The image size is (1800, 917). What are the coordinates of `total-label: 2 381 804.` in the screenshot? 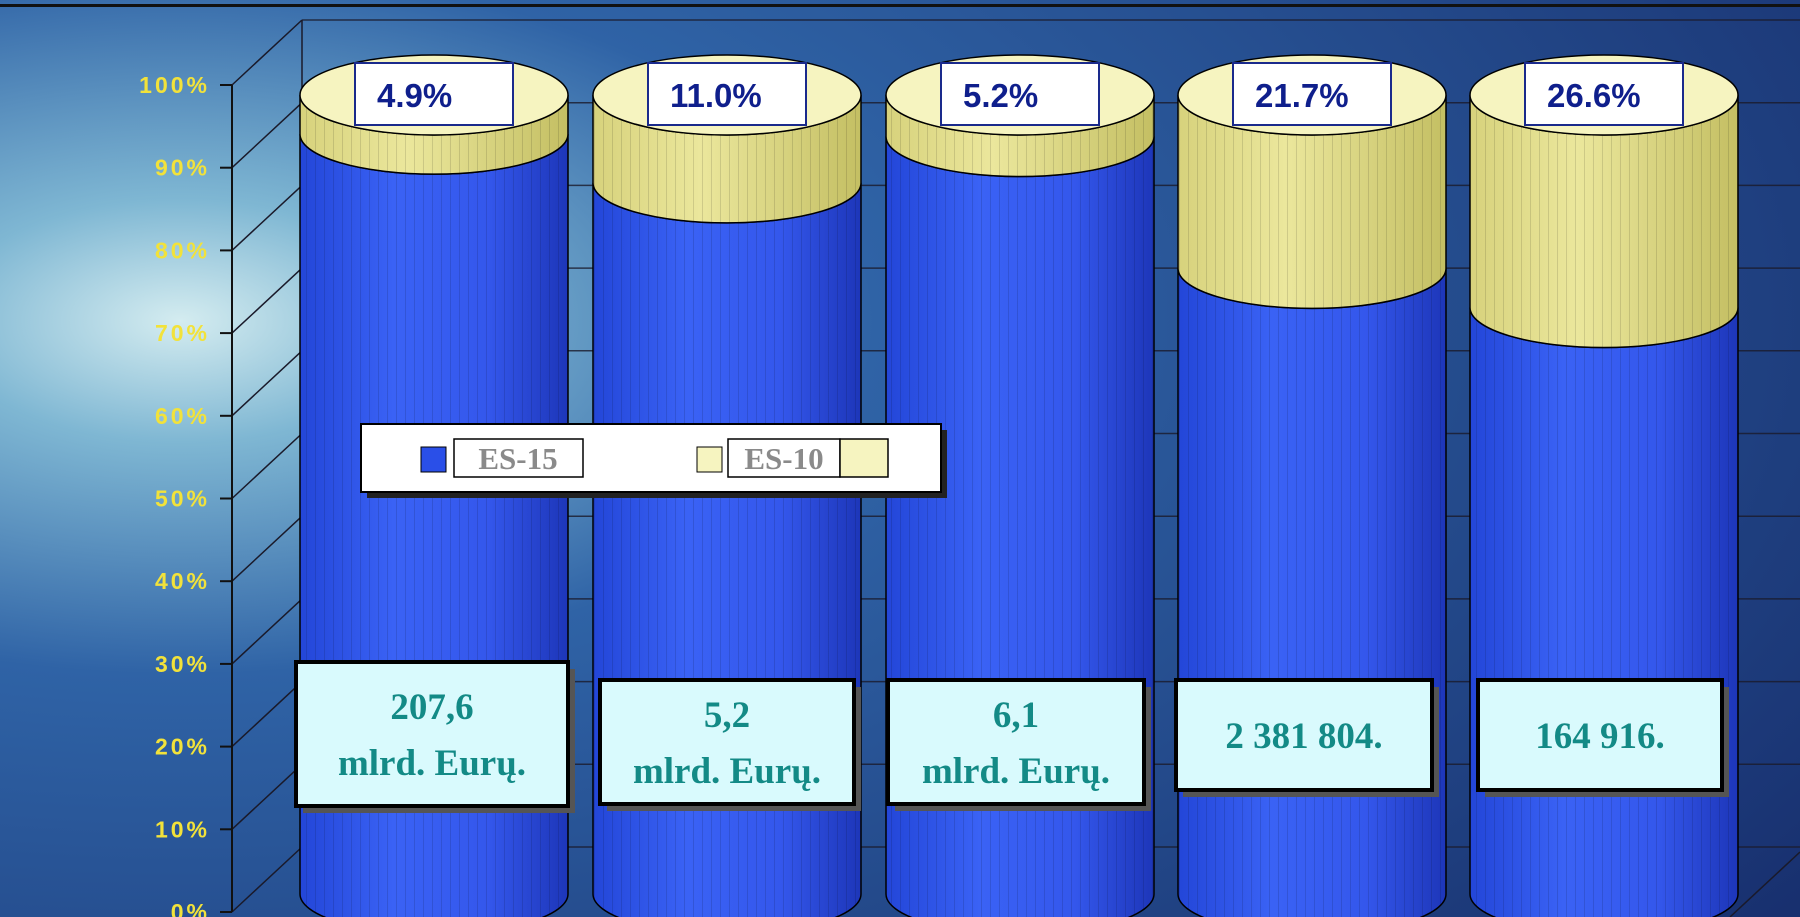 It's located at (1303, 736).